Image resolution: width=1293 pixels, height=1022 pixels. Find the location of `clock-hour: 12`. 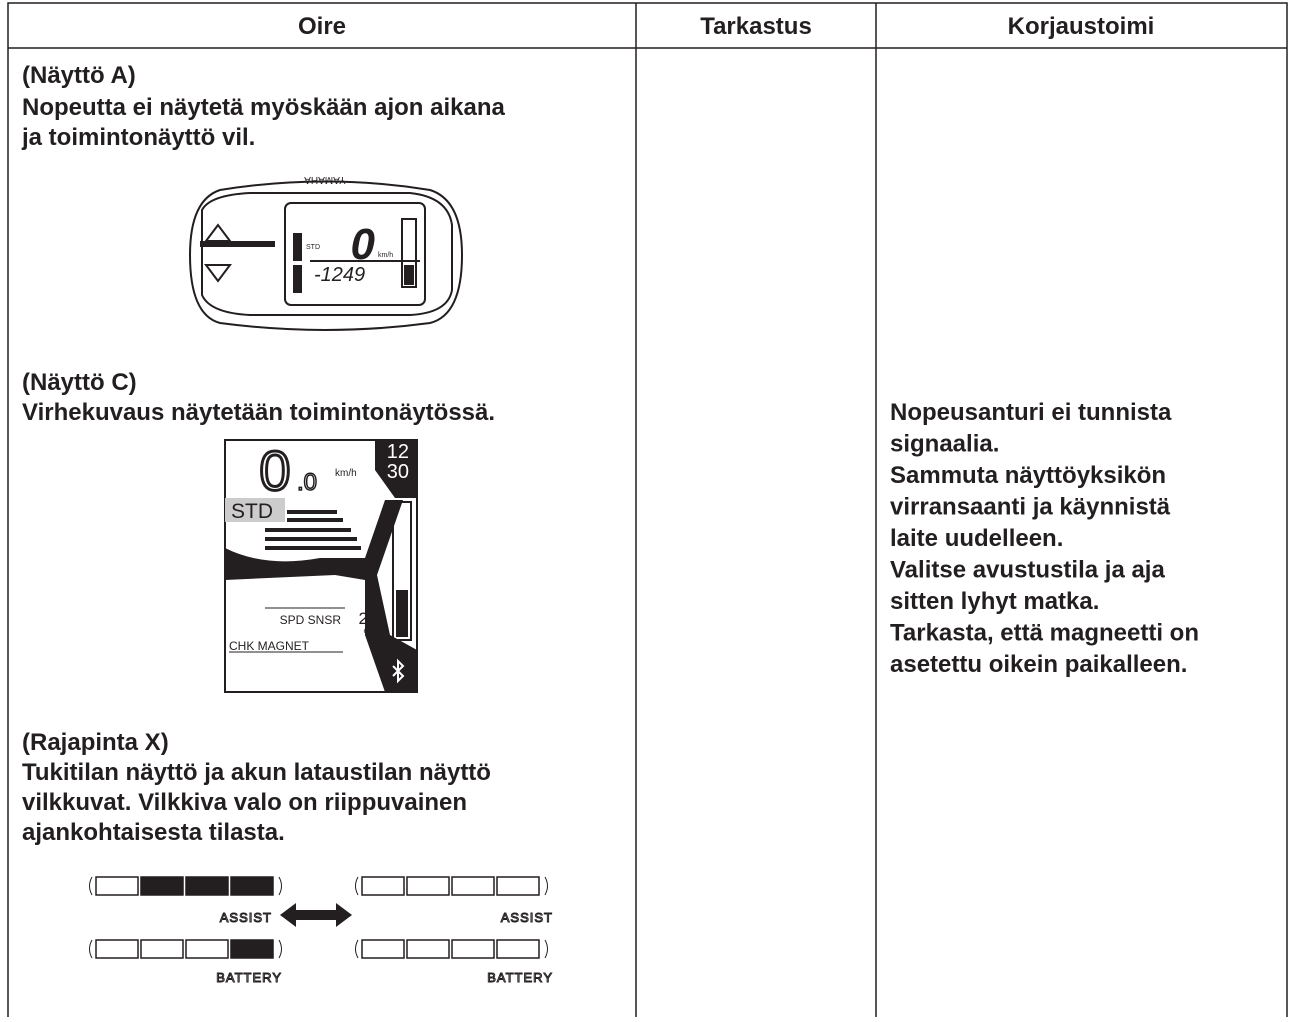

clock-hour: 12 is located at coordinates (398, 452).